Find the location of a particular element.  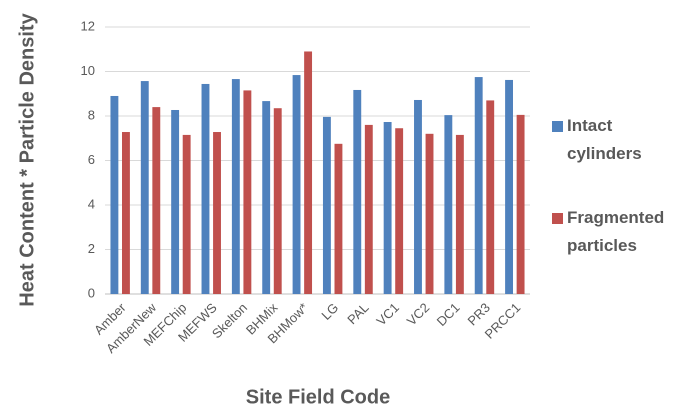

x-tick-label: DC1 is located at coordinates (448, 314).